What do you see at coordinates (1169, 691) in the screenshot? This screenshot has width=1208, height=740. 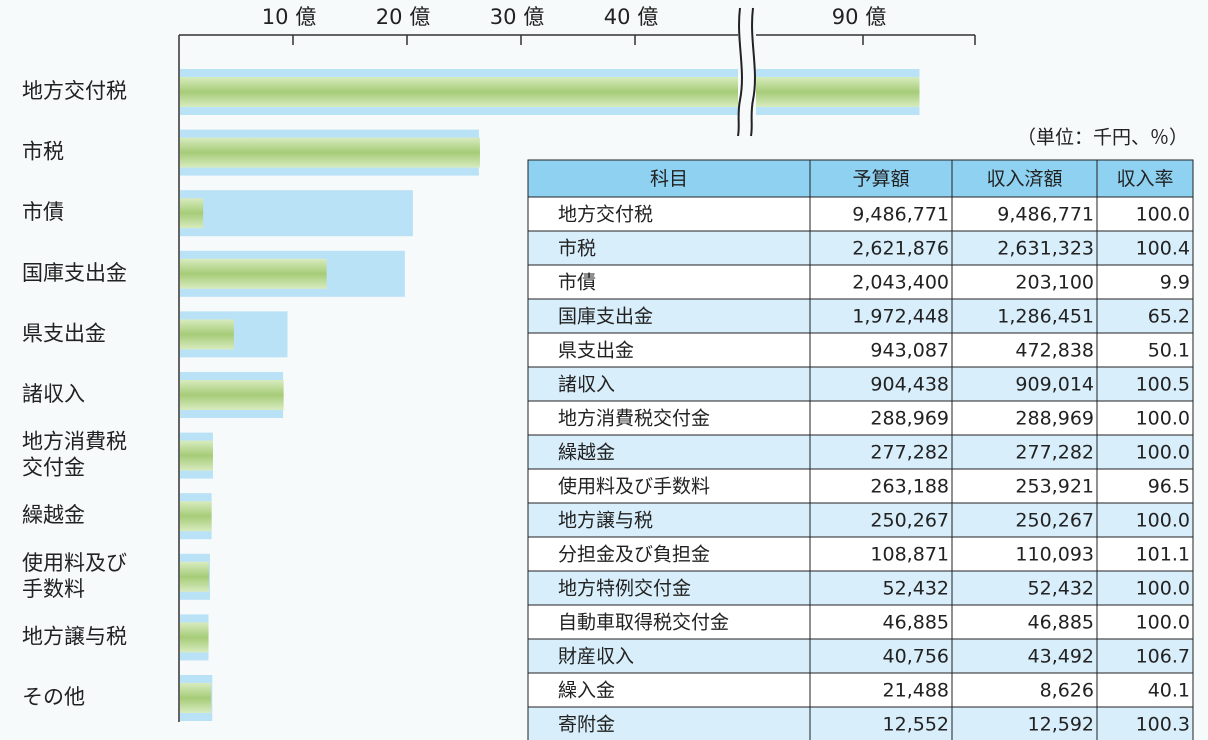 I see `cell-text: 40.1` at bounding box center [1169, 691].